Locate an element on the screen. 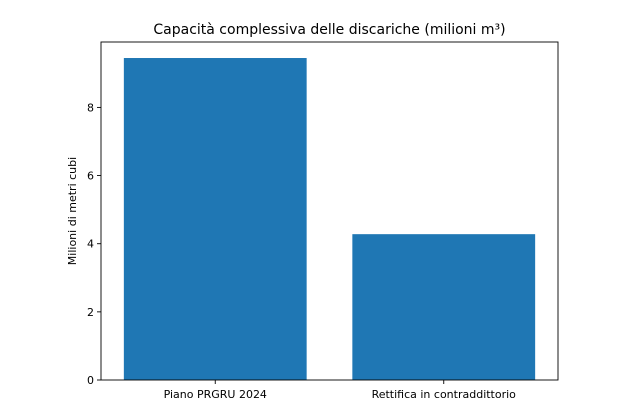 The image size is (622, 410). y-tick-label: 8 is located at coordinates (90, 107).